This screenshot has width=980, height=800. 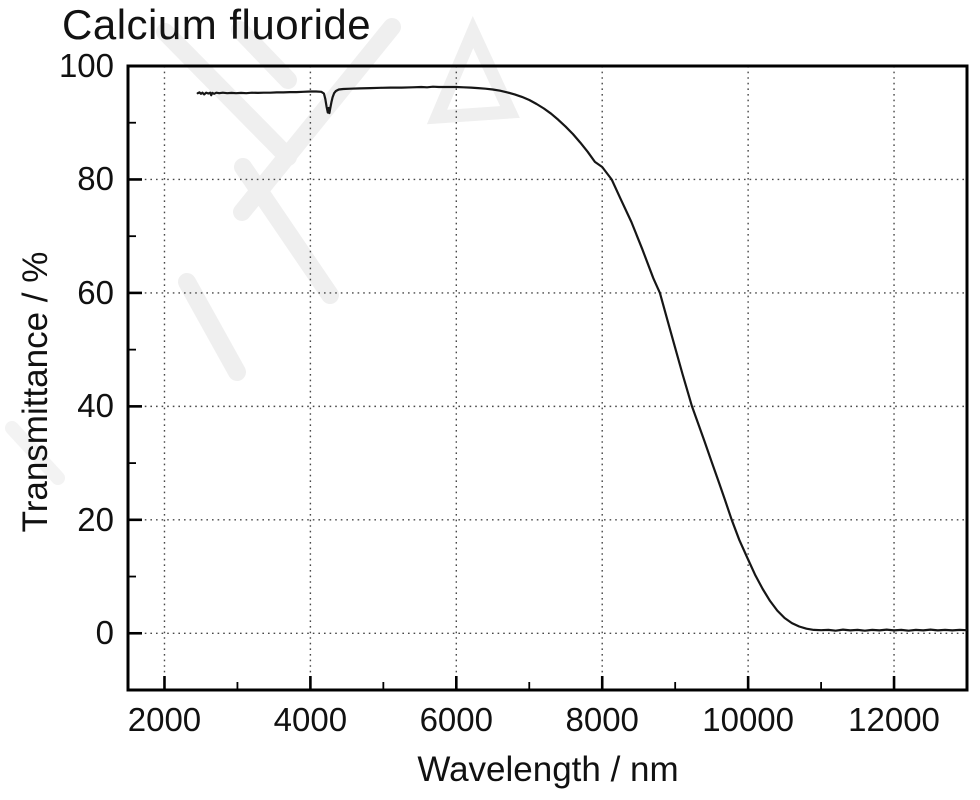 I want to click on chart-title: Calcium fluoride, so click(x=217, y=24).